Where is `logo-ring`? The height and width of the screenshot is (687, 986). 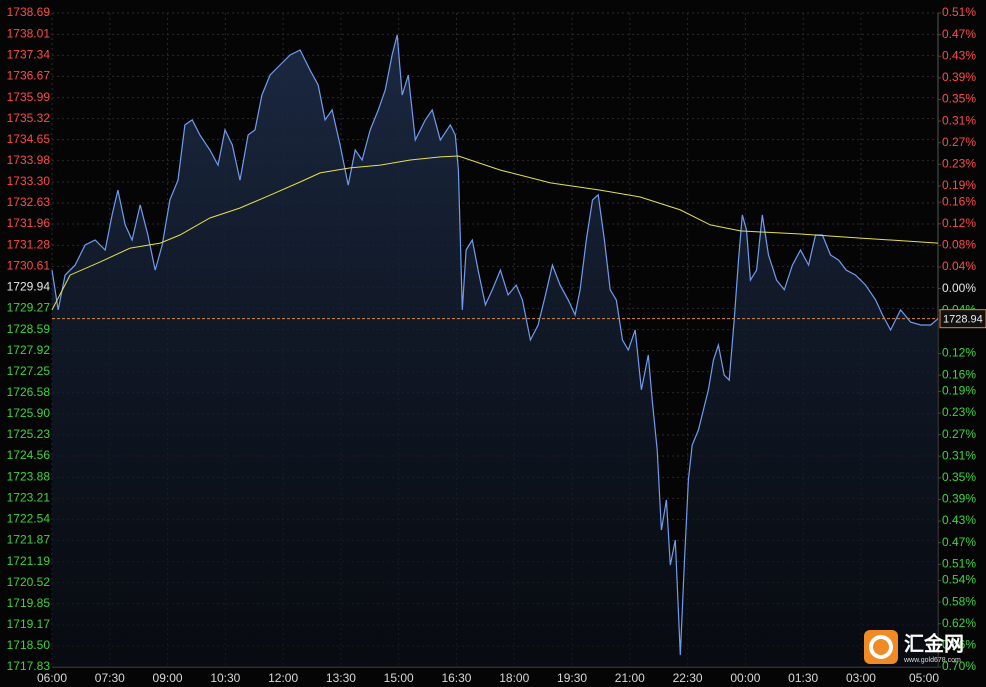 logo-ring is located at coordinates (881, 647).